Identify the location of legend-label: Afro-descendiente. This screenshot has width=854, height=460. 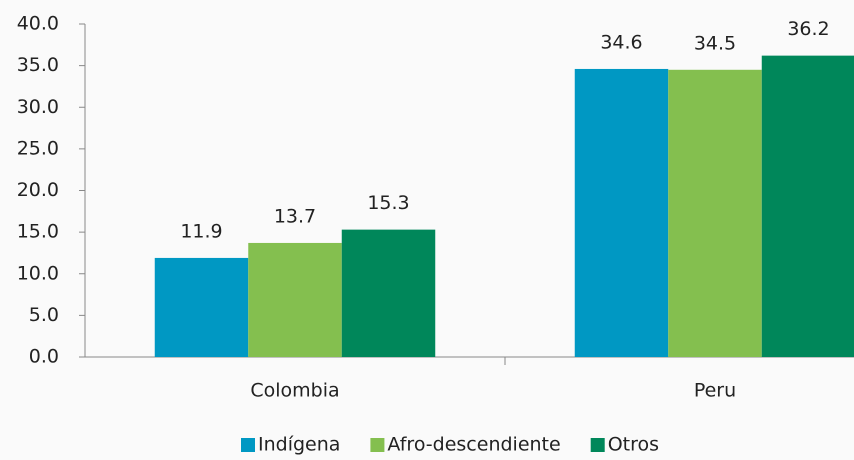
(473, 445).